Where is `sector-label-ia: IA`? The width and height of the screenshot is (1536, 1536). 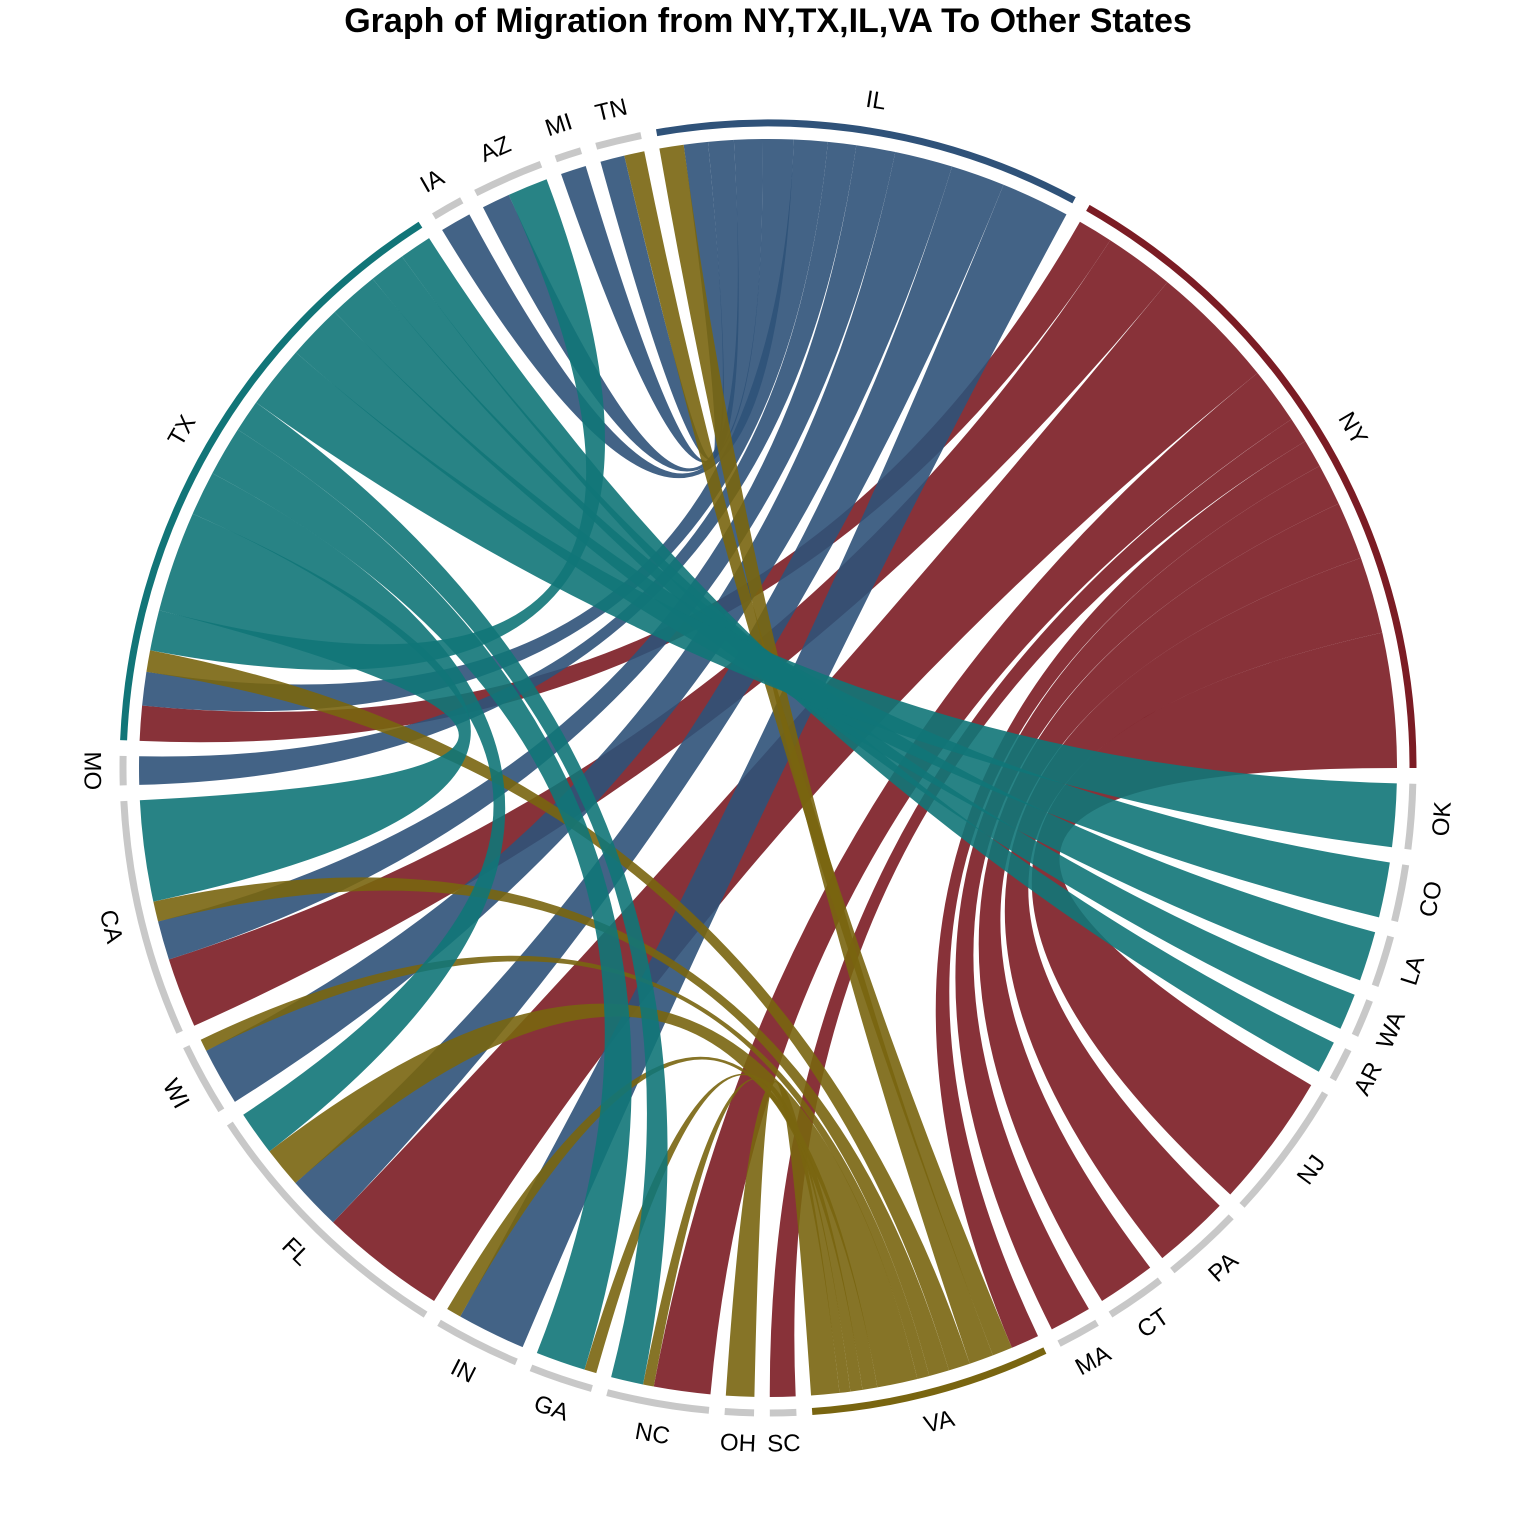 sector-label-ia: IA is located at coordinates (432, 181).